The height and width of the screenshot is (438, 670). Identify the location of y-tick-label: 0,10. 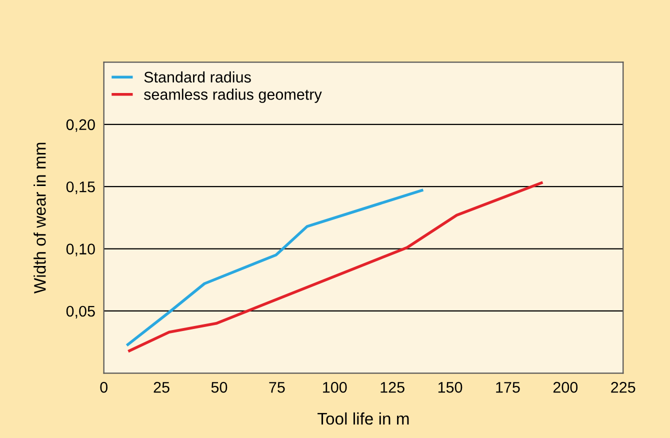
(80, 250).